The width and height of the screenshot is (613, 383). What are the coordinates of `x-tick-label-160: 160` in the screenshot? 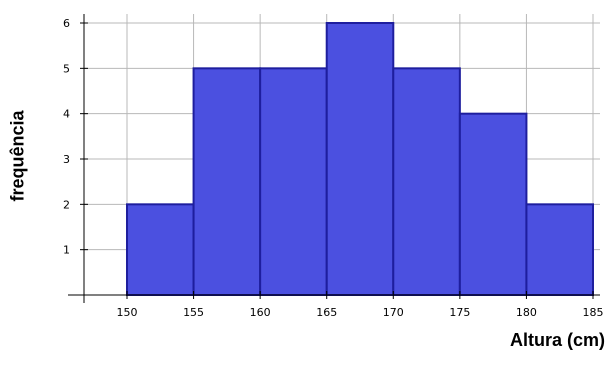 It's located at (260, 312).